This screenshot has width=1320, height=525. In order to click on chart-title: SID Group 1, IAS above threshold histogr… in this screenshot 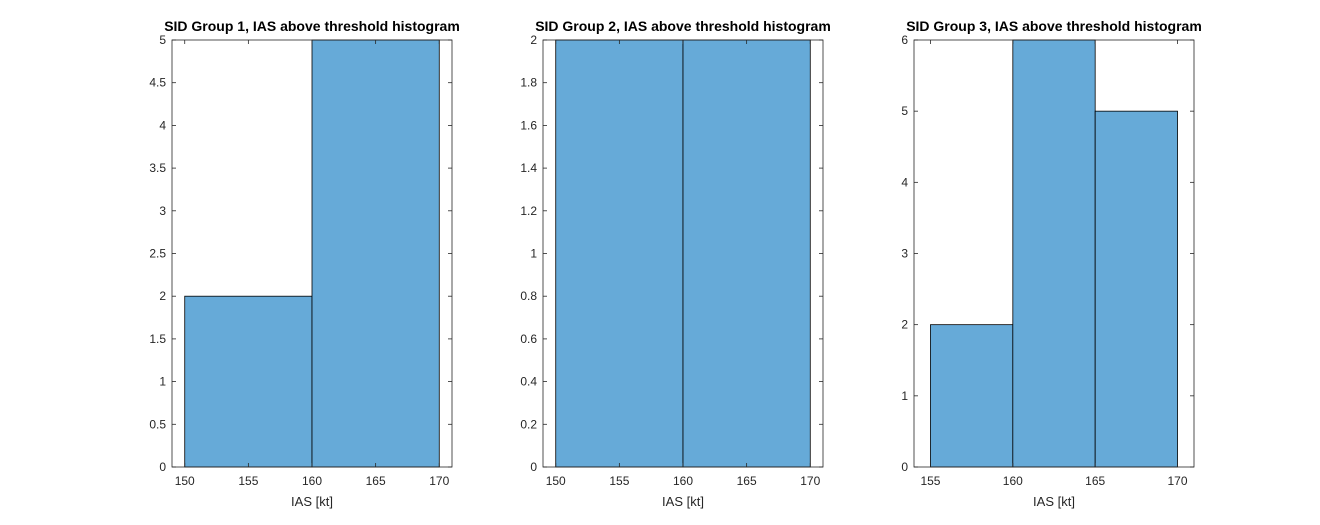, I will do `click(312, 26)`.